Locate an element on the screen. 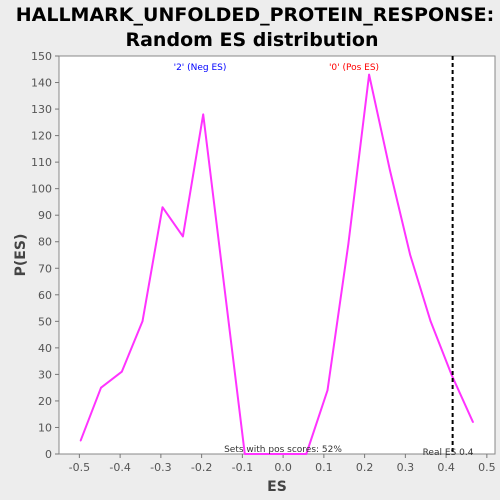 This screenshot has width=500, height=500. y-tick-label: 40 is located at coordinates (45, 348).